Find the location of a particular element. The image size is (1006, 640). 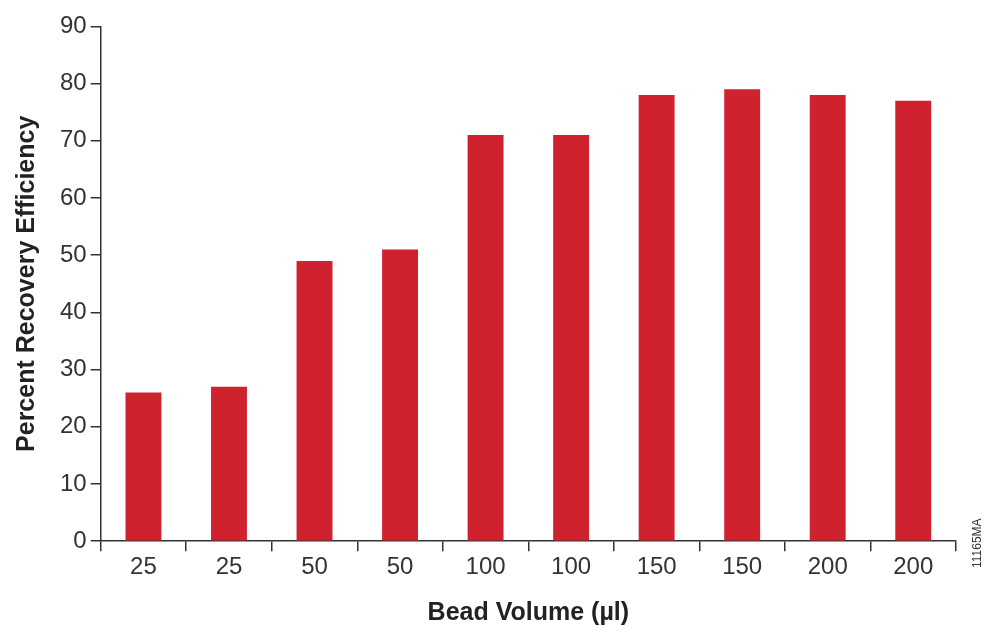

y-tick-label: 40 is located at coordinates (73, 311).